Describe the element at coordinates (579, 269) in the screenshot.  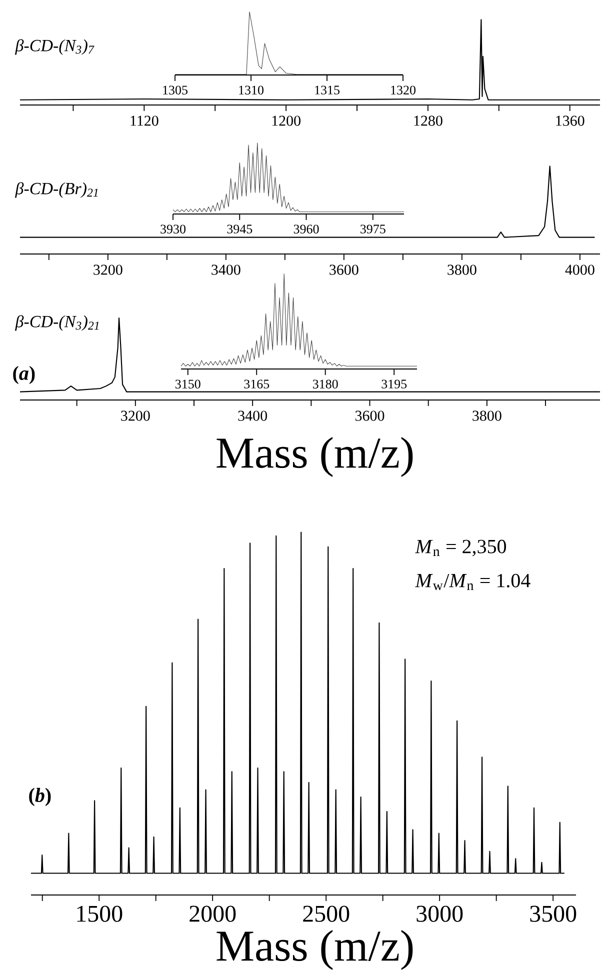
I see `x-tick-label: 4000` at that location.